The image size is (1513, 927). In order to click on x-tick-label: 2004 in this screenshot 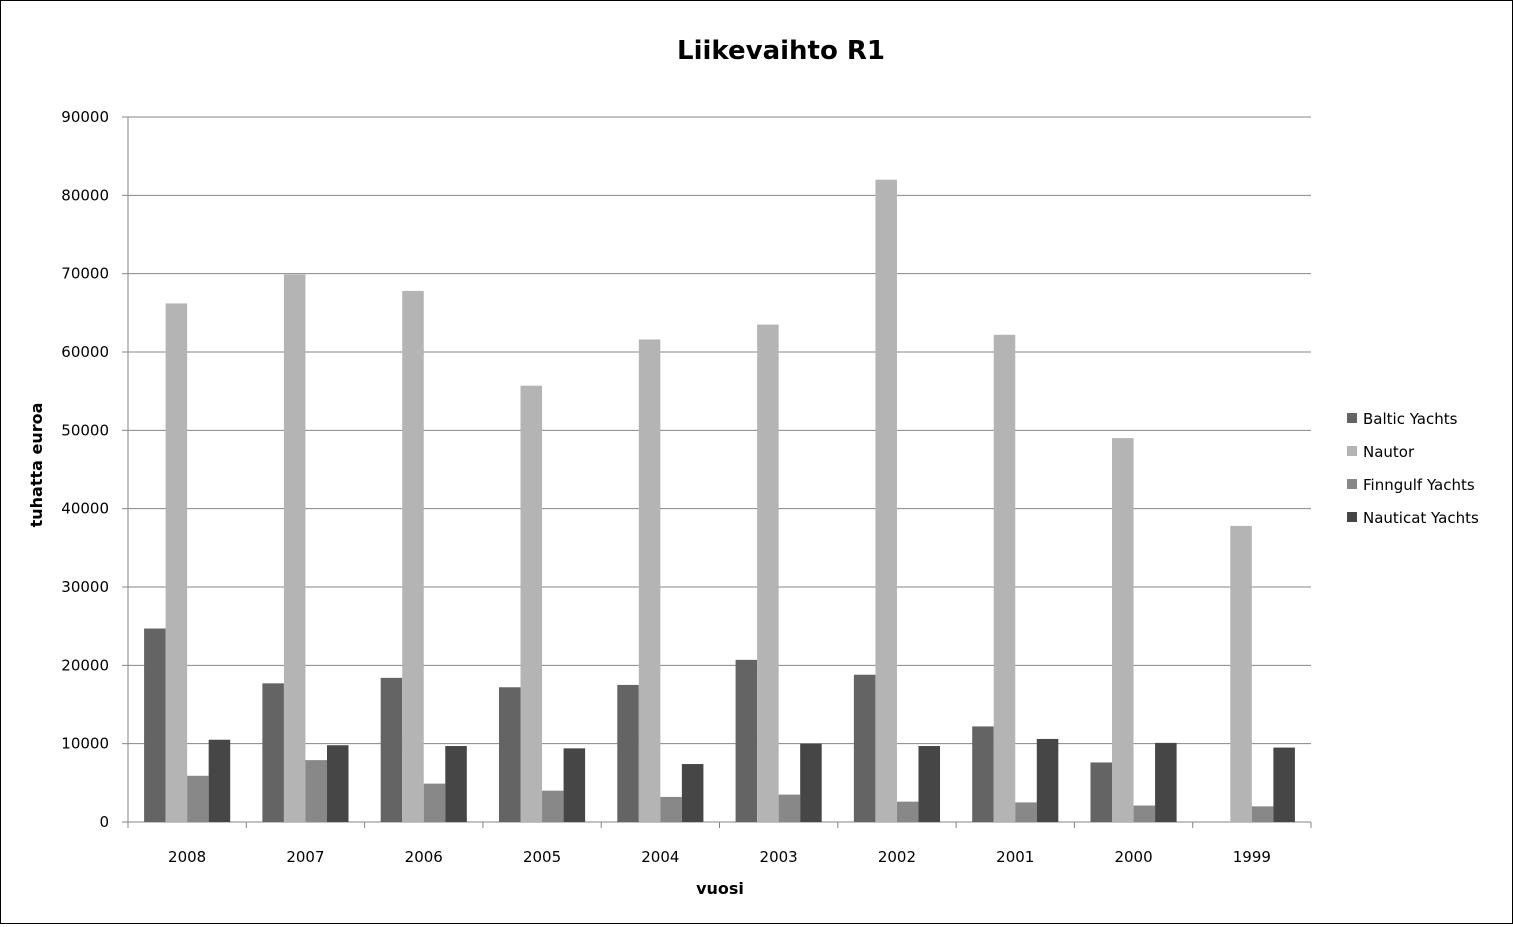, I will do `click(660, 857)`.